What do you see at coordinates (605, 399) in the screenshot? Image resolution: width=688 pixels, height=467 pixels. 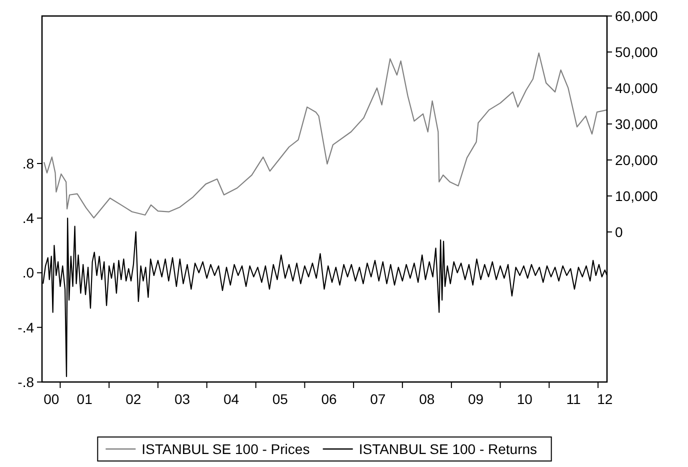 I see `x-tick-label: 12` at bounding box center [605, 399].